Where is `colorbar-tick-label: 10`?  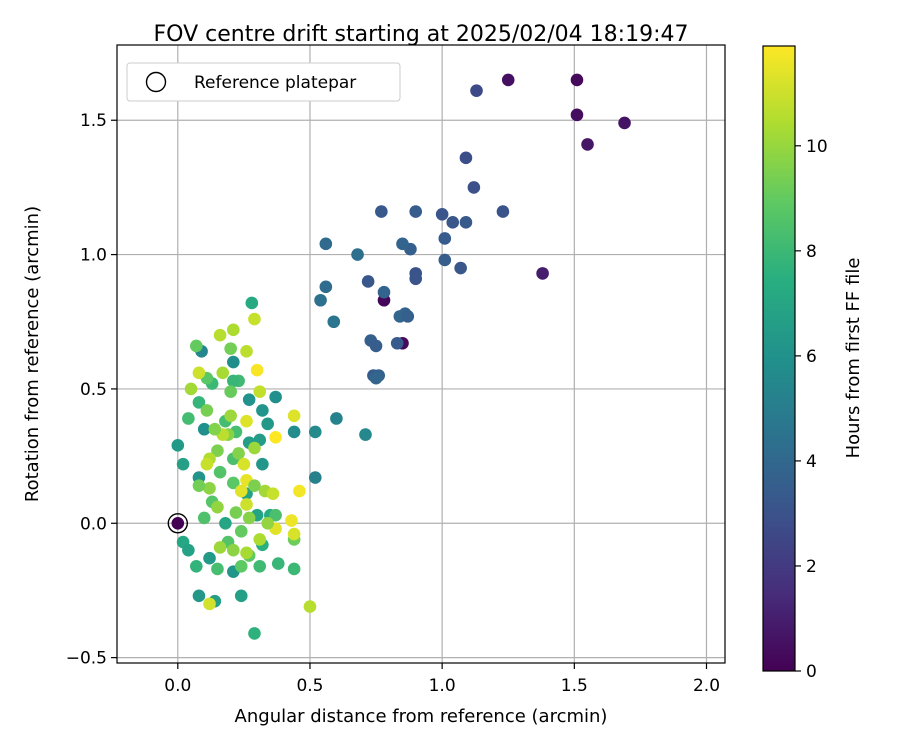
colorbar-tick-label: 10 is located at coordinates (817, 147).